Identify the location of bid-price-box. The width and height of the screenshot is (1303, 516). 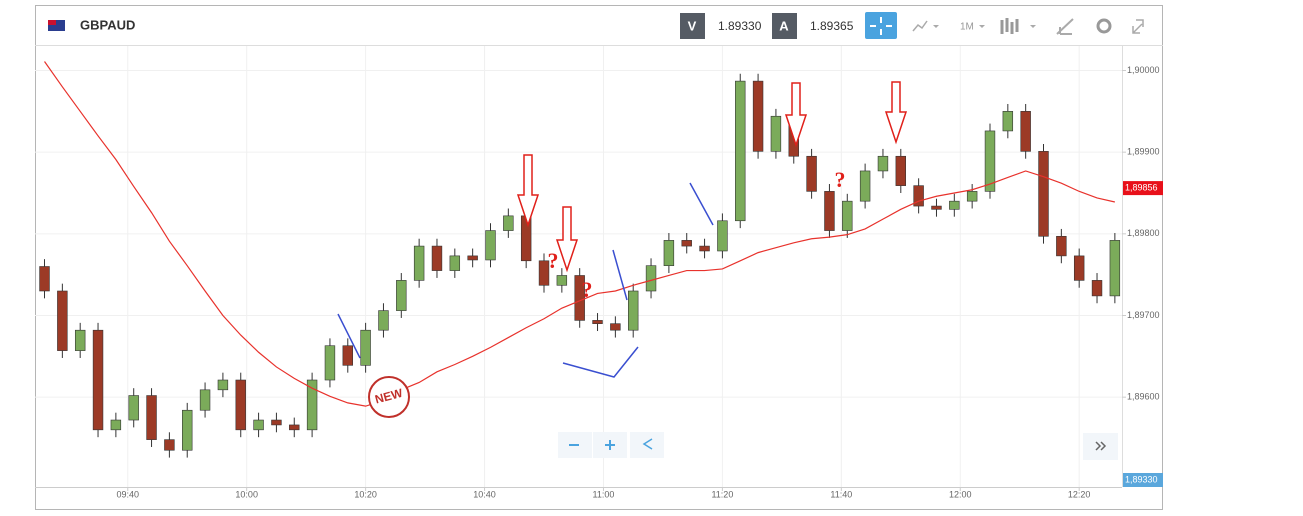
(1143, 480).